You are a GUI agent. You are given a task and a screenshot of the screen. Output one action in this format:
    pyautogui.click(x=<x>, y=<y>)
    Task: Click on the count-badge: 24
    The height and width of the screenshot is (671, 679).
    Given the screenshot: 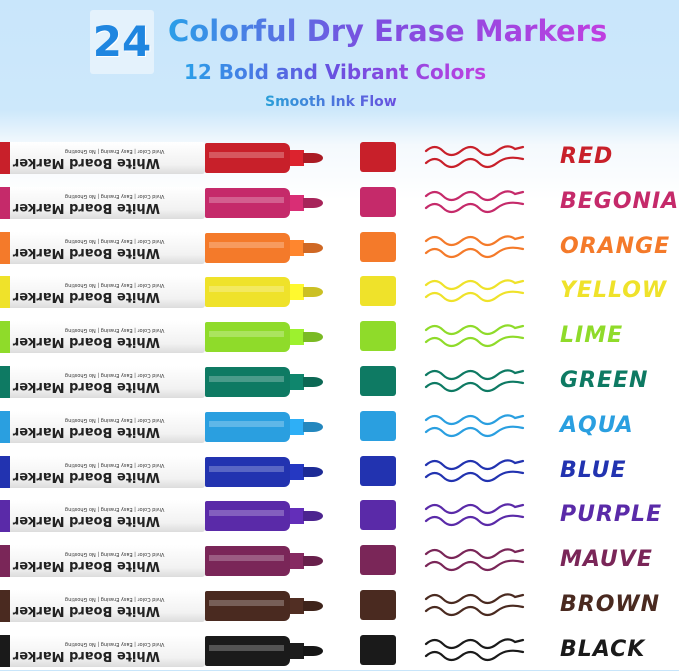 What is the action you would take?
    pyautogui.click(x=122, y=42)
    